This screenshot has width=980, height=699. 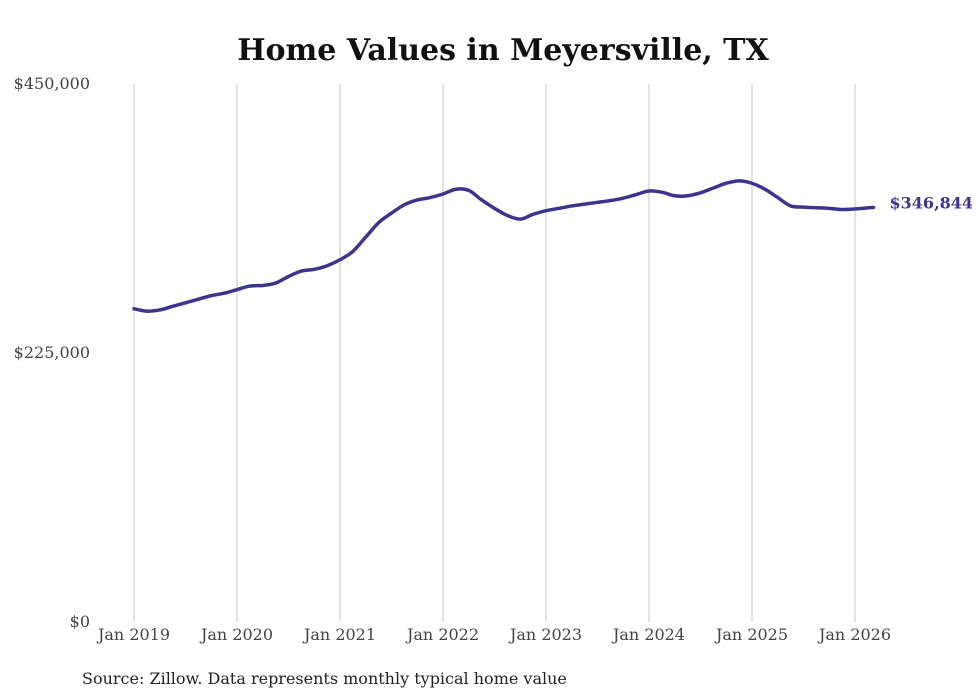 What do you see at coordinates (236, 634) in the screenshot?
I see `x-tick-label: Jan 2020` at bounding box center [236, 634].